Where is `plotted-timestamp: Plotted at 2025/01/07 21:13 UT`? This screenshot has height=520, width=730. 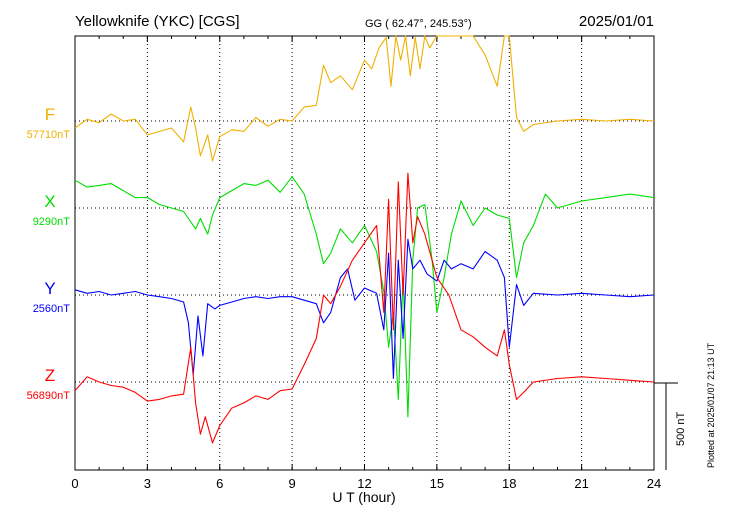
plotted-timestamp: Plotted at 2025/01/07 21:13 UT is located at coordinates (711, 405).